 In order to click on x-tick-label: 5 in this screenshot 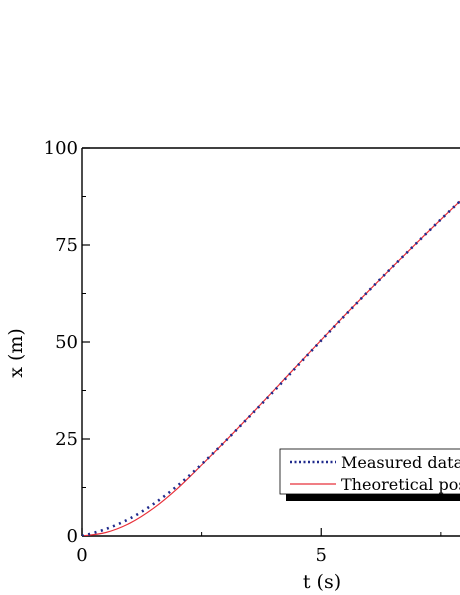, I will do `click(321, 555)`.